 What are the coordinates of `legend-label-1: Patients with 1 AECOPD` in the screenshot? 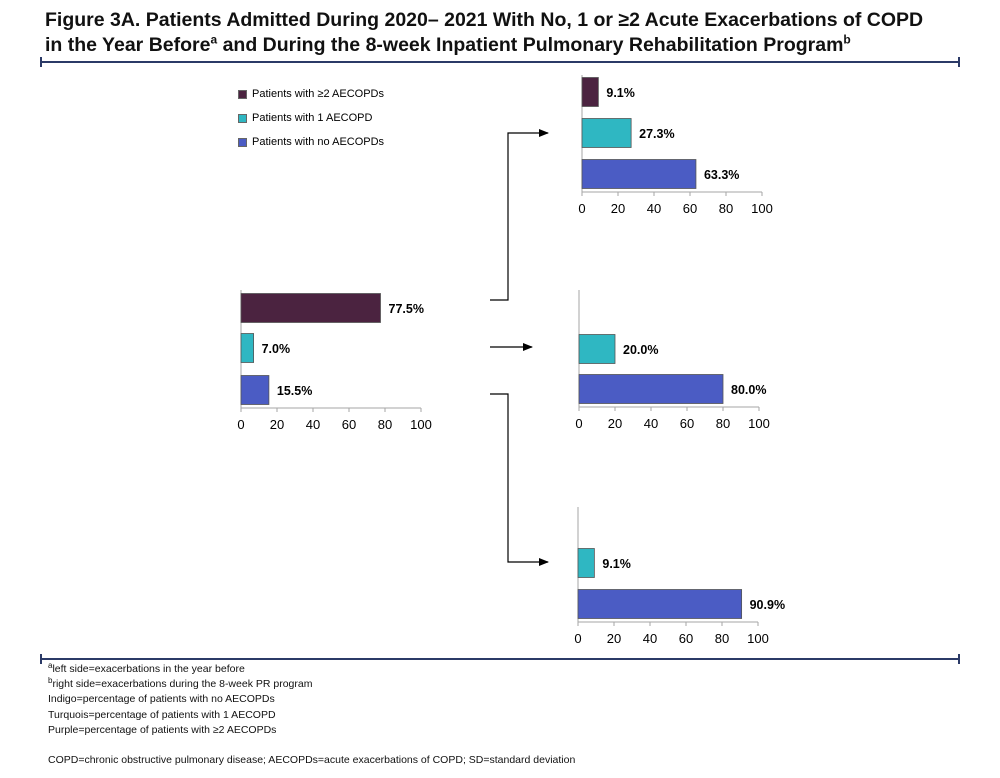 It's located at (312, 118).